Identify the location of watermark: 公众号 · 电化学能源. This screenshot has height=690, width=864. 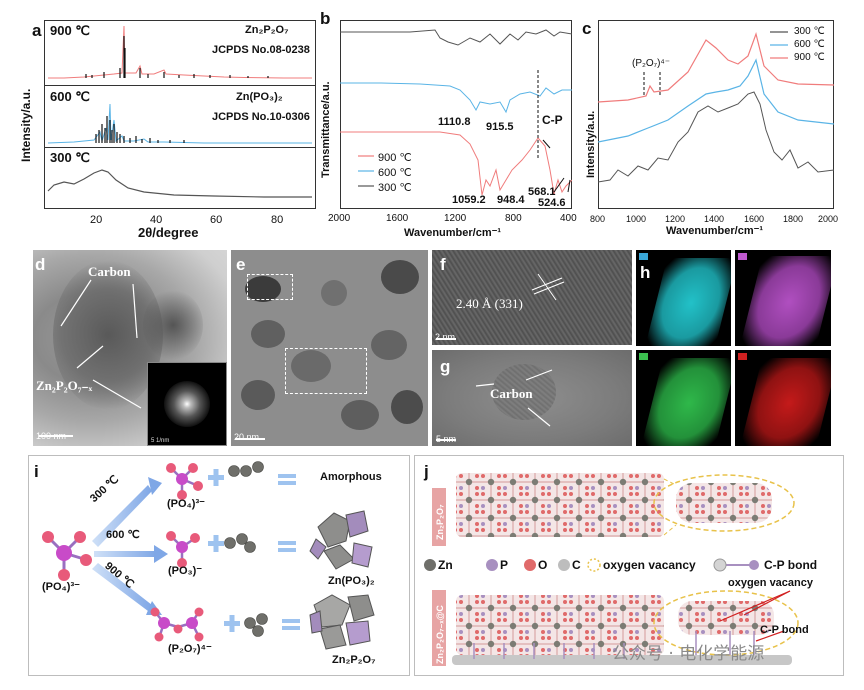
(688, 654).